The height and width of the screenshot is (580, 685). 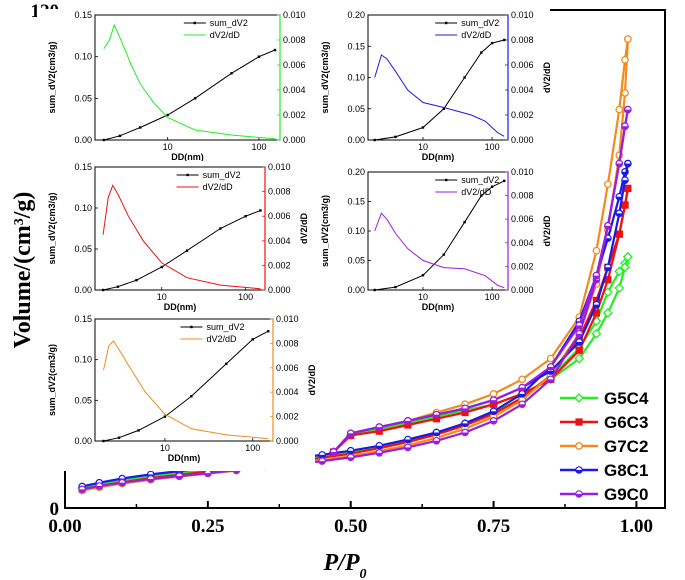 I want to click on y-axis-title-tail: /g), so click(x=23, y=206).